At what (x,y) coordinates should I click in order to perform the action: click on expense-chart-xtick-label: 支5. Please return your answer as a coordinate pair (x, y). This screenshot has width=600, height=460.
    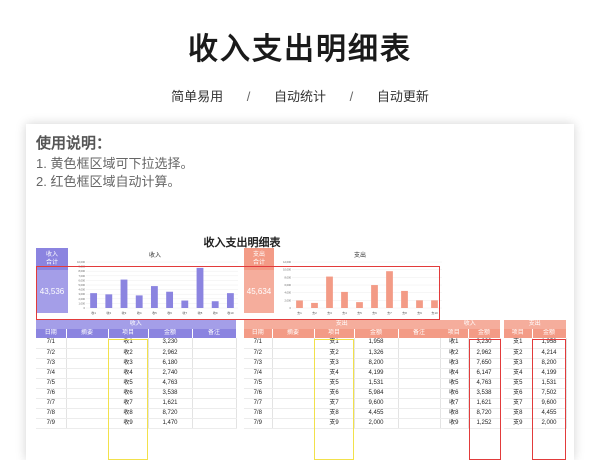
    Looking at the image, I should click on (359, 312).